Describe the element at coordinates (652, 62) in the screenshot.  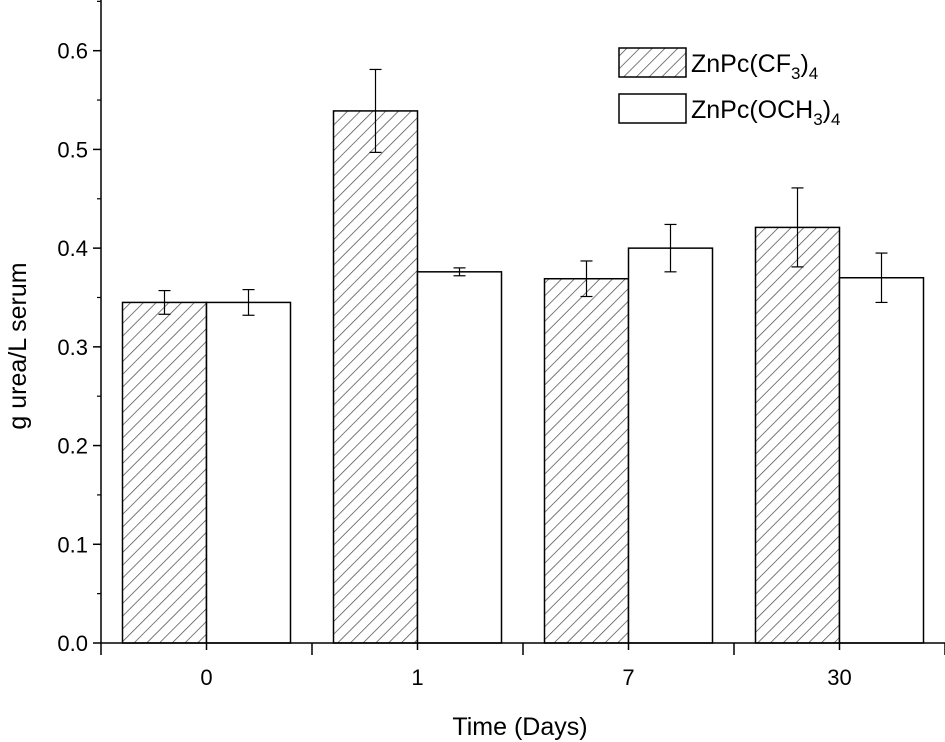
I see `legend-swatch-series1` at that location.